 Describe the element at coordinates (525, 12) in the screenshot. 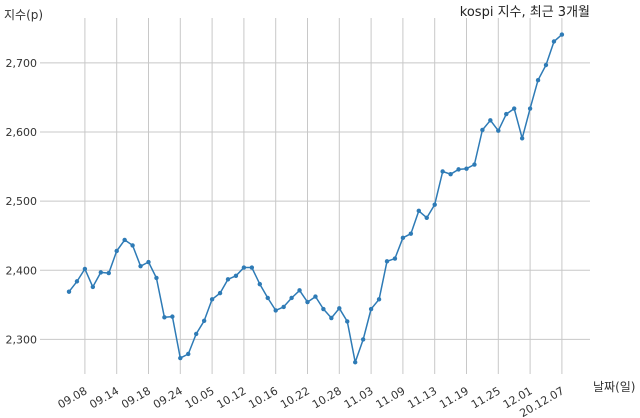

I see `chart-title: kospi 지수, 최근 3개월` at that location.